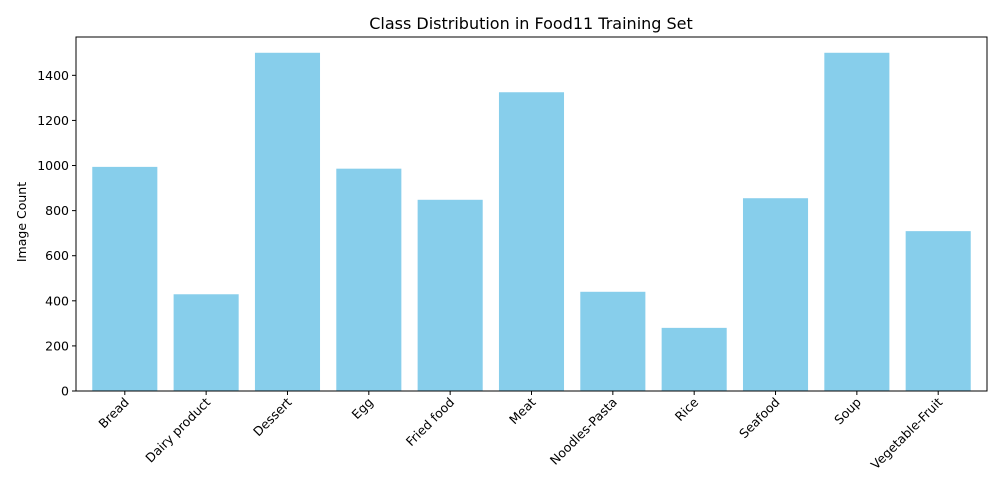 This screenshot has width=1000, height=500. I want to click on x-tick-label: Fried food, so click(430, 422).